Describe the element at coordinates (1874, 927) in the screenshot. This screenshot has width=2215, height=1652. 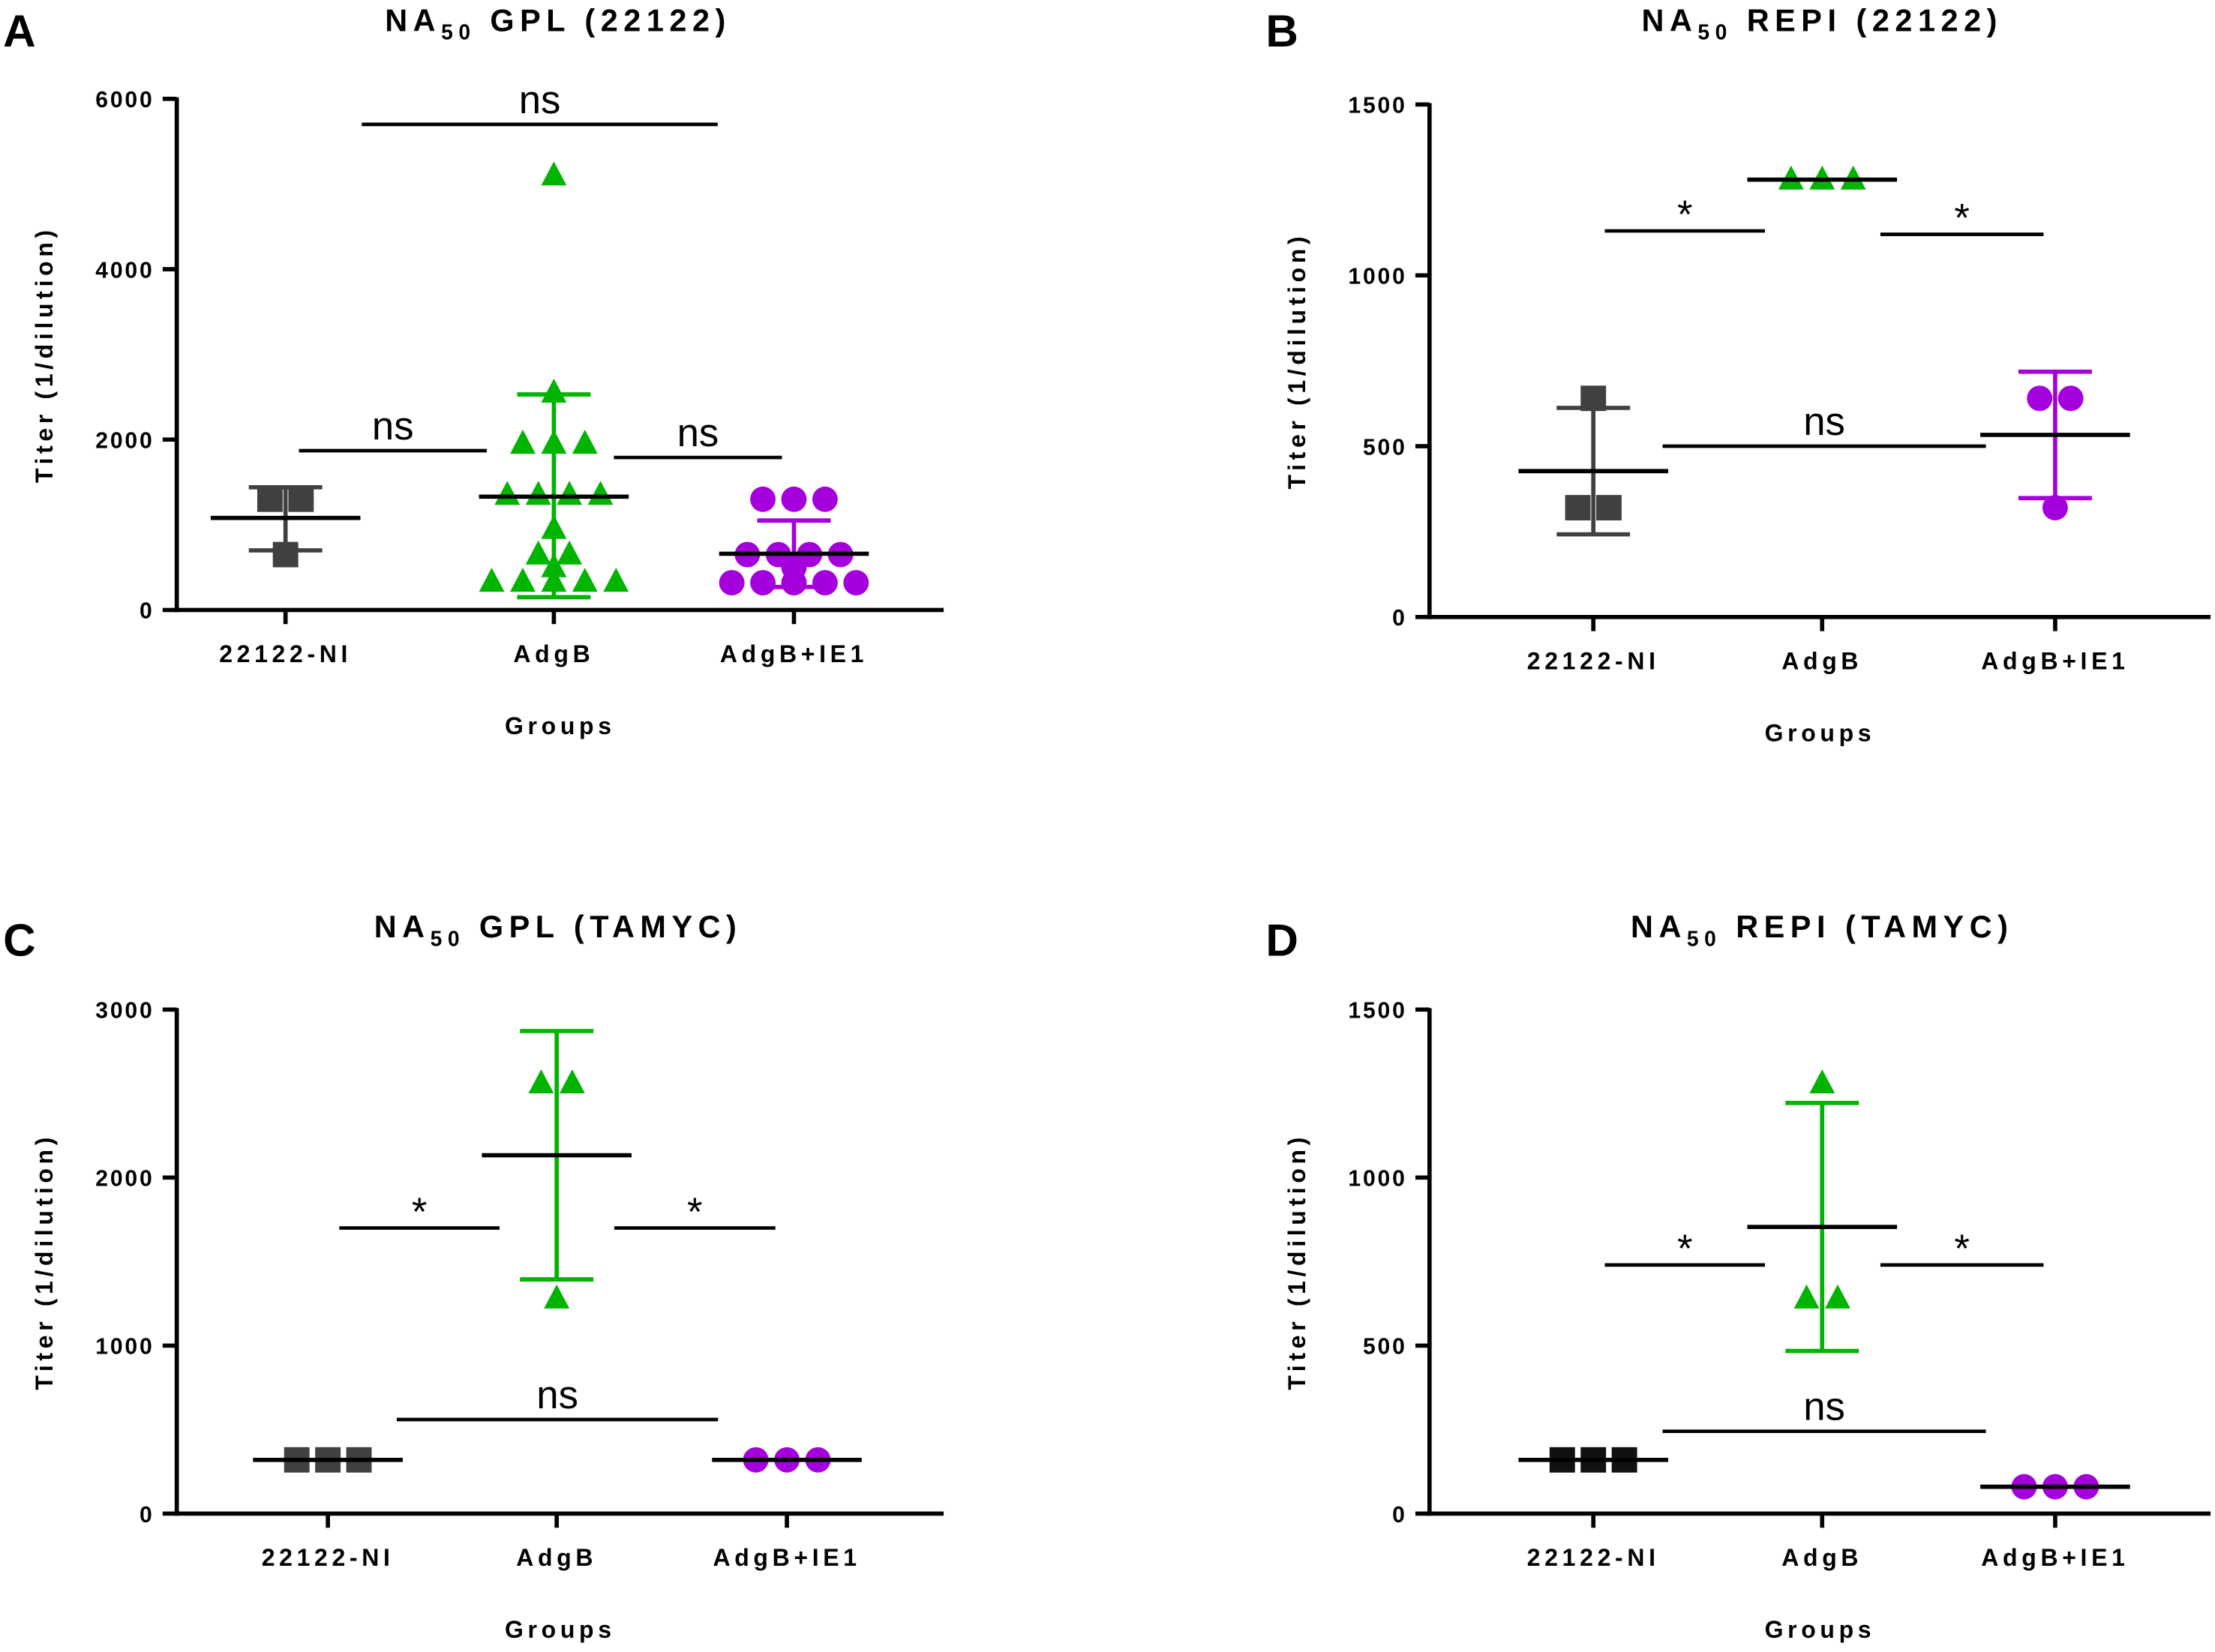
I see `title-rest: REPI (TAMYC)` at that location.